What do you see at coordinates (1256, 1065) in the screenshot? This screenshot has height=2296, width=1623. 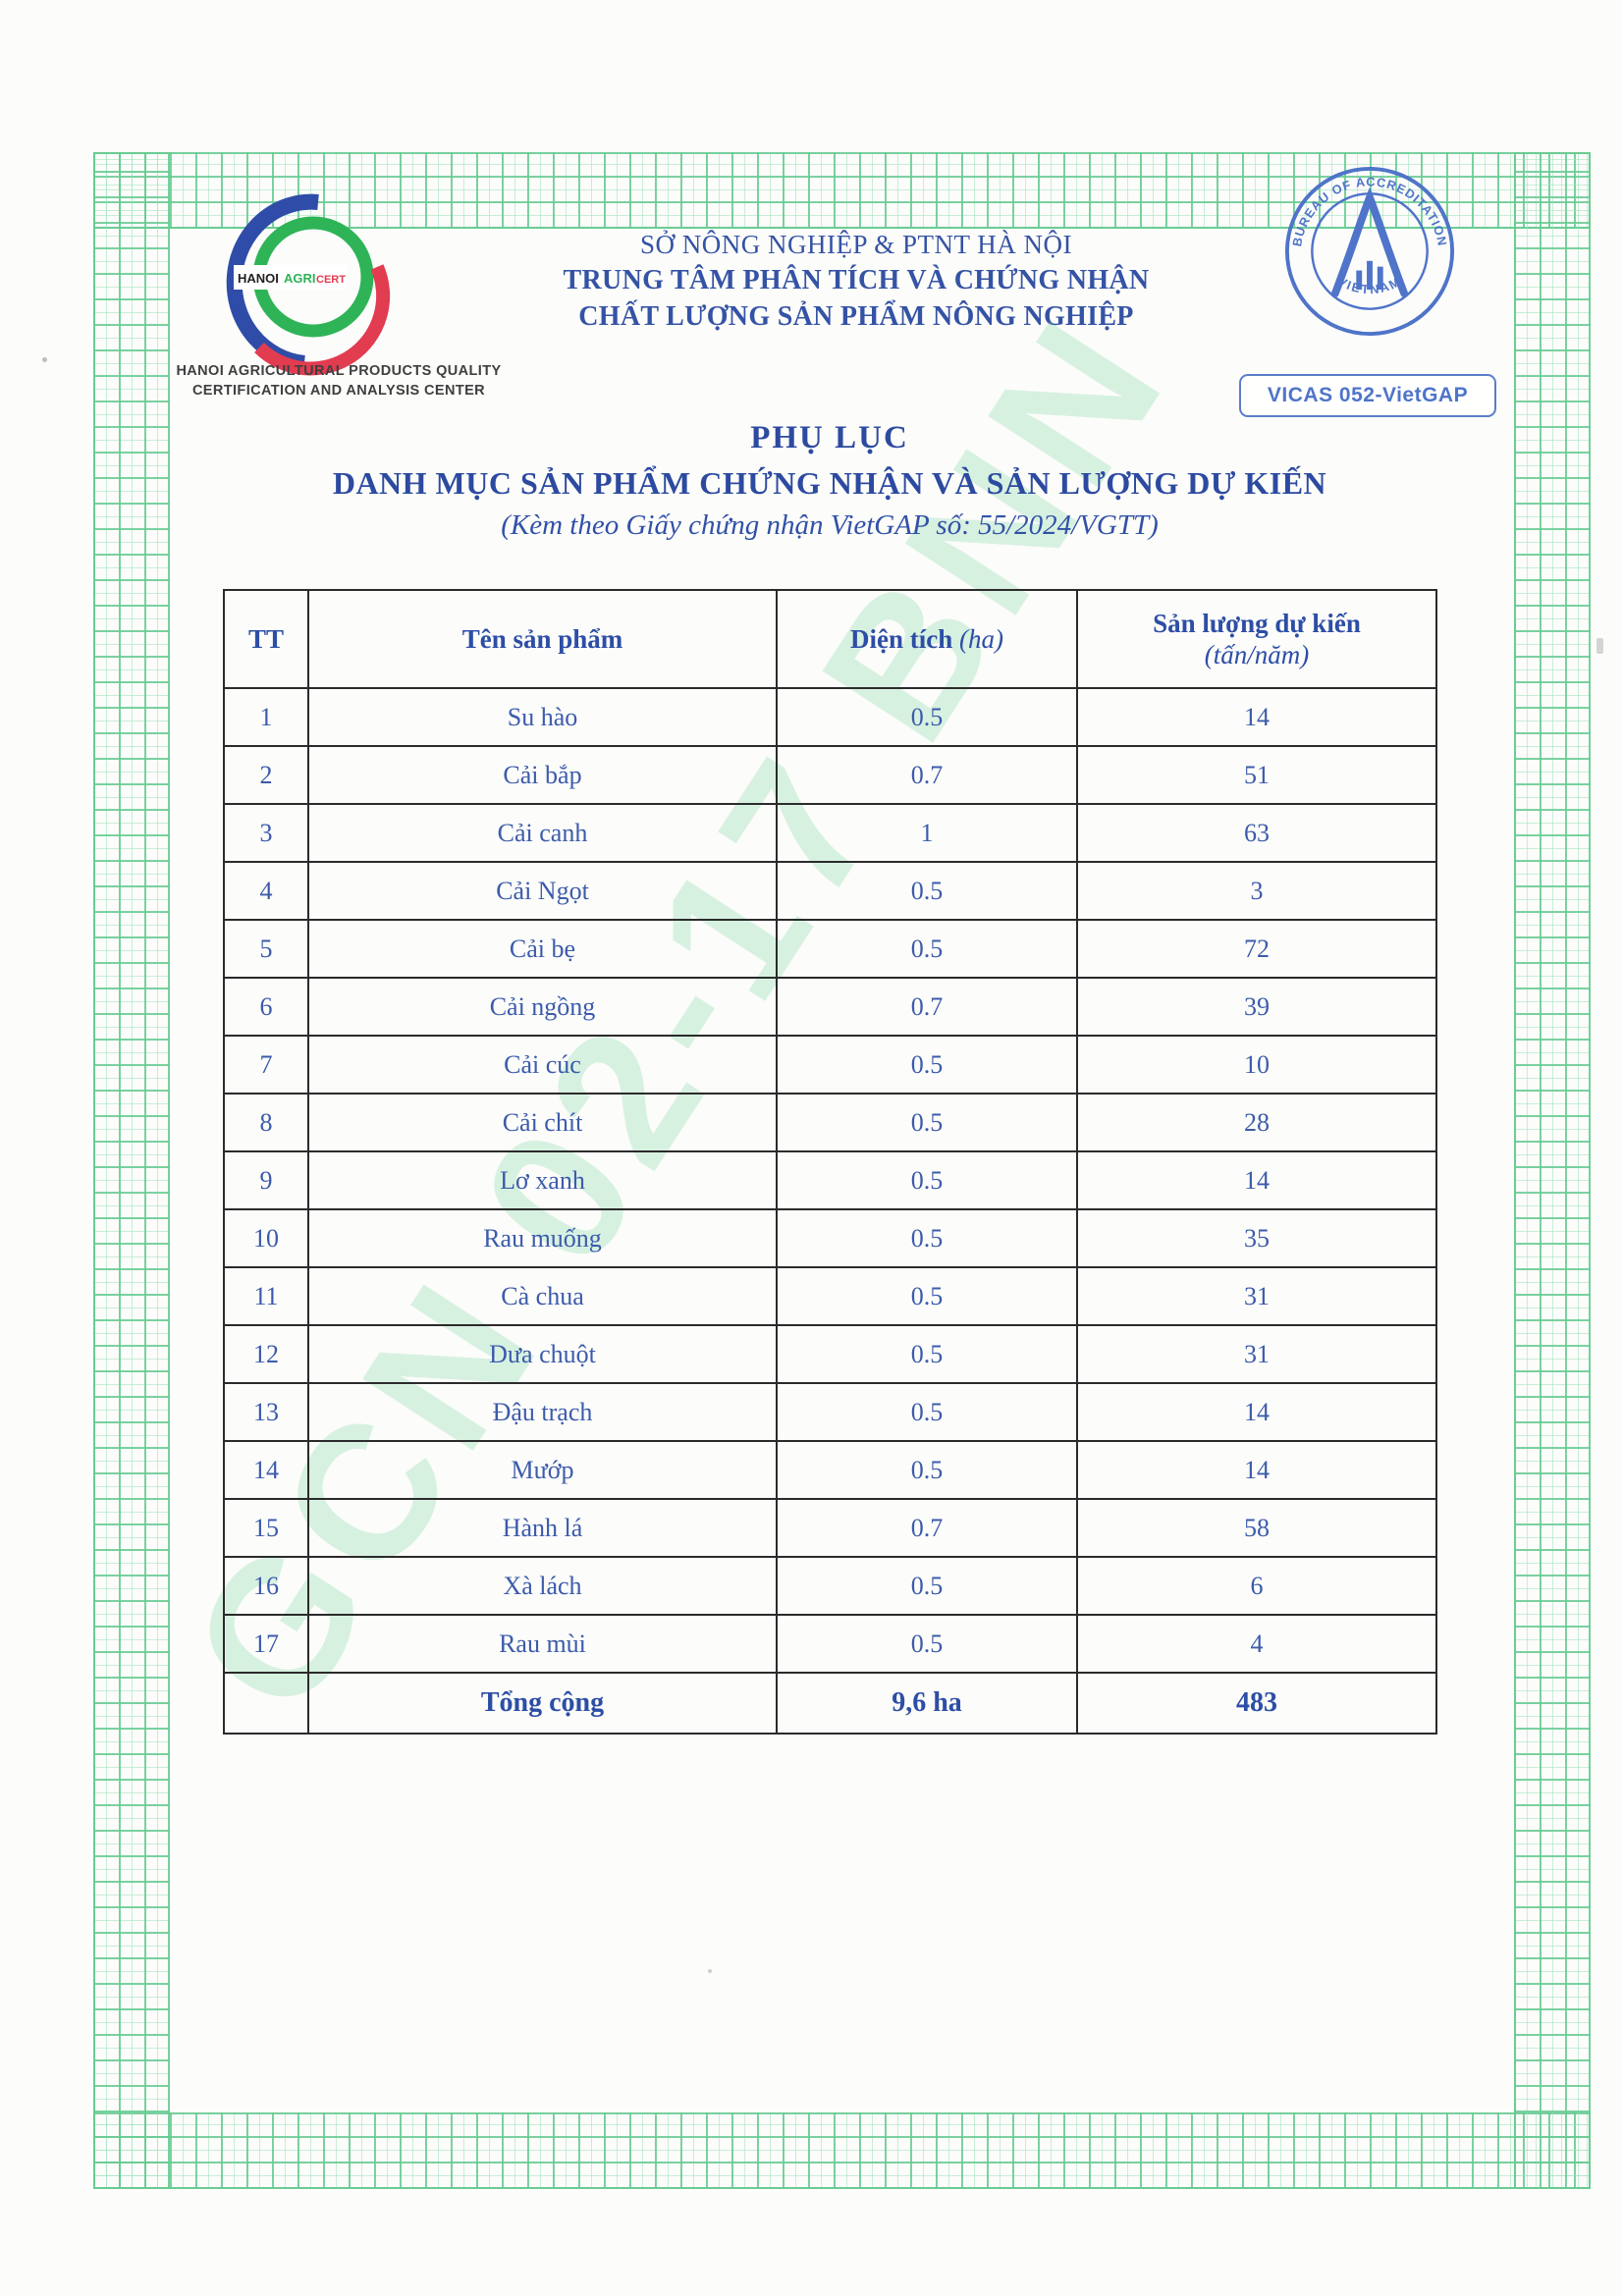 I see `cell-yield: 10` at bounding box center [1256, 1065].